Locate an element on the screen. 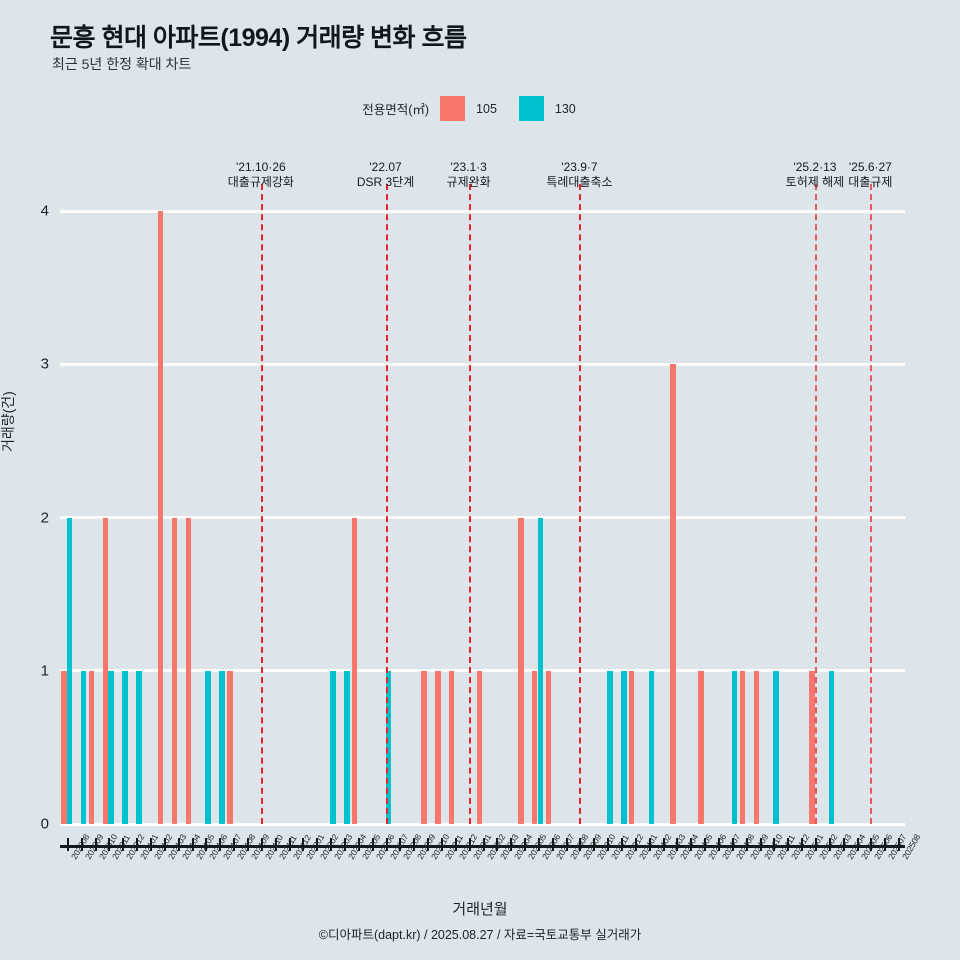 The width and height of the screenshot is (960, 960). annotation-label-202301: '23.1·3 규제완화 is located at coordinates (469, 175).